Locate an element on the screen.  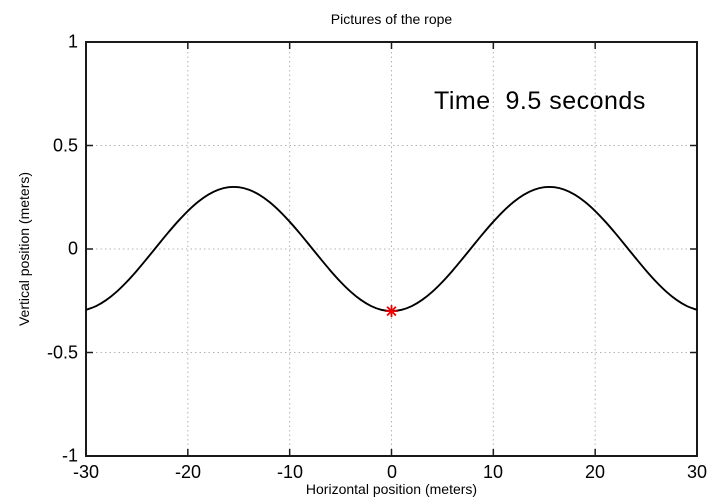
y-tick-label: 0.5 is located at coordinates (65, 145).